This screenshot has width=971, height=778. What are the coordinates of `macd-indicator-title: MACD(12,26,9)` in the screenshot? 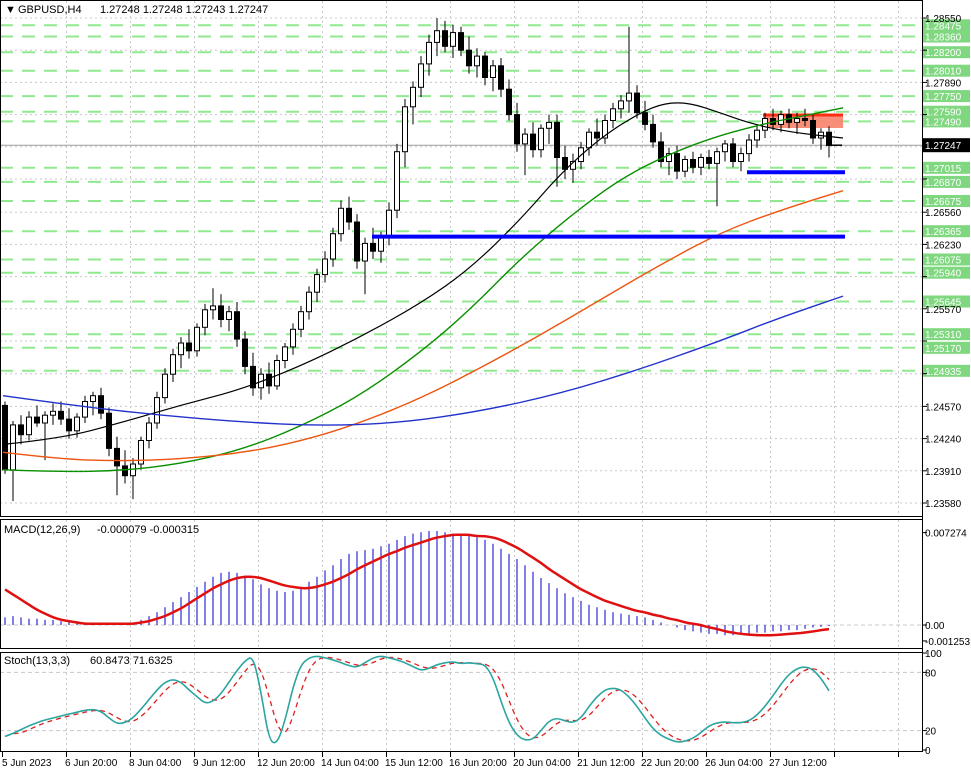 It's located at (42, 530).